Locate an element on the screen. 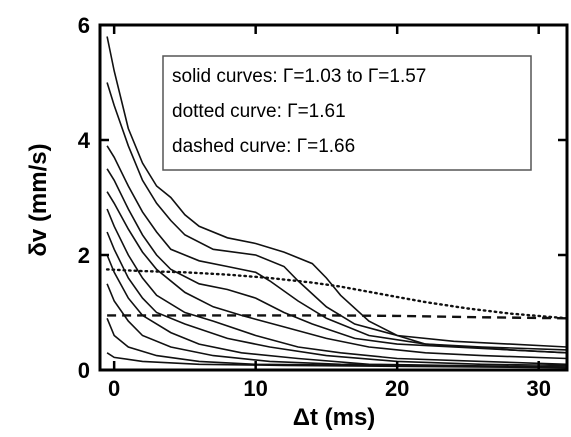  legend-entry-dotted: dotted curve: Γ=1.61 is located at coordinates (259, 111).